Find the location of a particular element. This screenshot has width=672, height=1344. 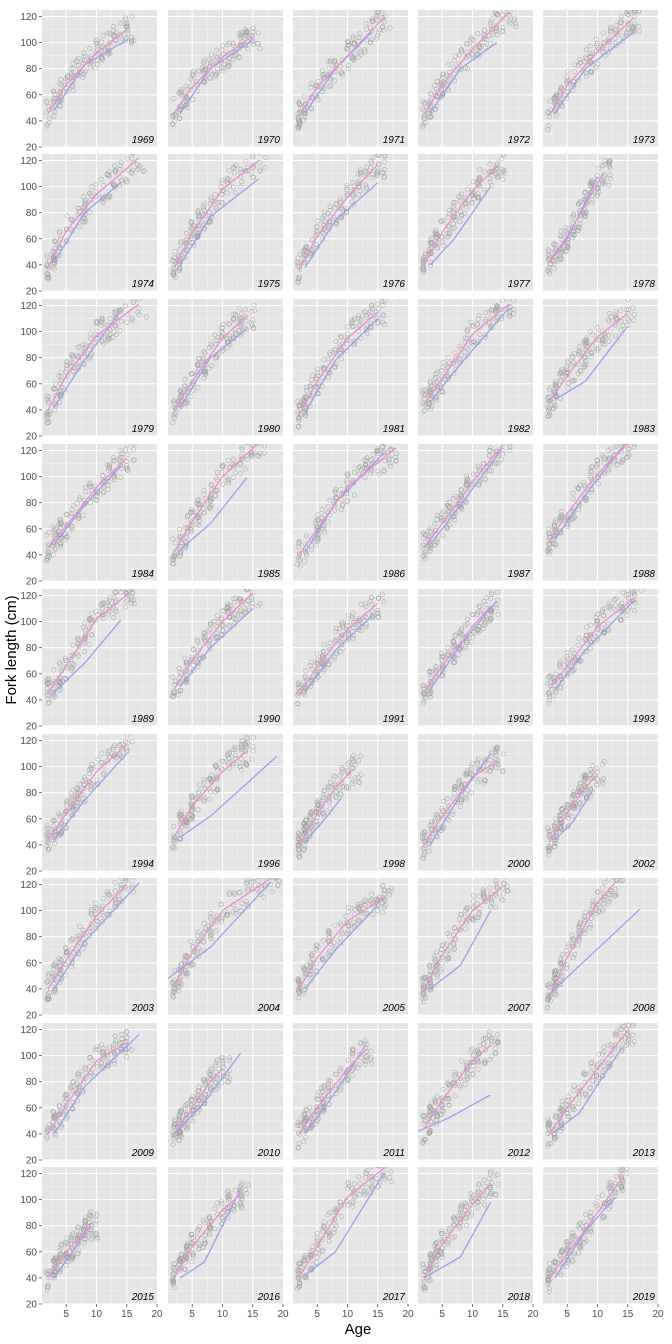

facet-panel-1991: 1991 is located at coordinates (350, 658).